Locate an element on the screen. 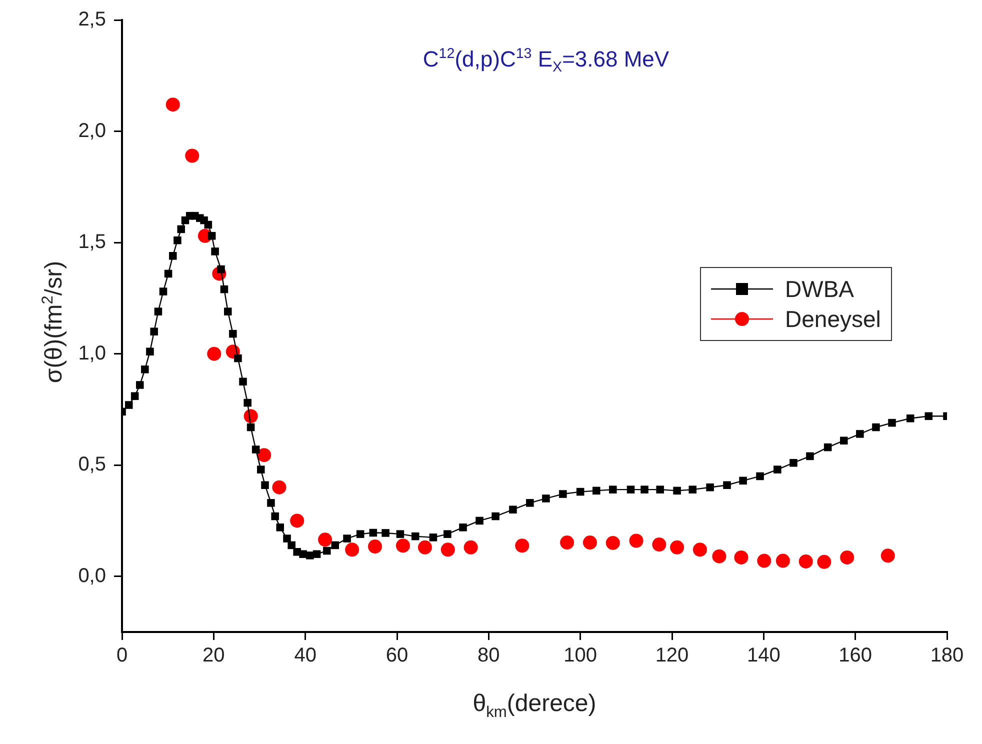 This screenshot has width=982, height=744. y-tick-label: 2,5 is located at coordinates (92, 19).